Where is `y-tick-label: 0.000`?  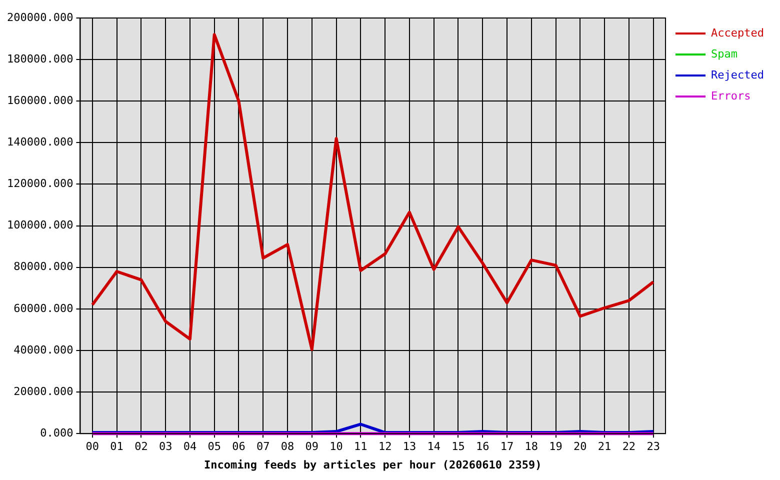
y-tick-label: 0.000 is located at coordinates (57, 433).